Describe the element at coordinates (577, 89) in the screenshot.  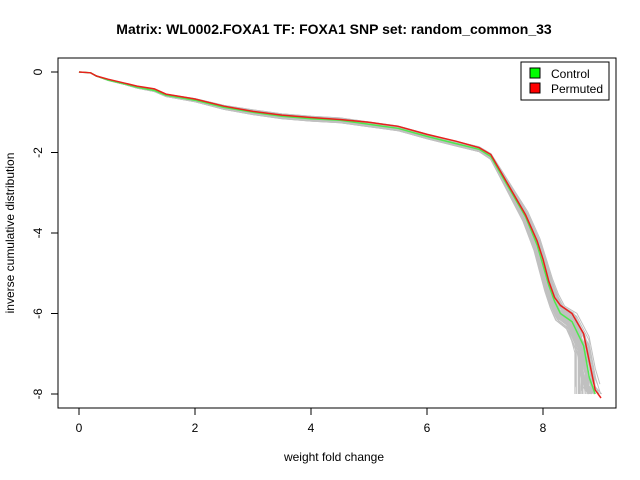
I see `legend-label-permuted: Permuted` at that location.